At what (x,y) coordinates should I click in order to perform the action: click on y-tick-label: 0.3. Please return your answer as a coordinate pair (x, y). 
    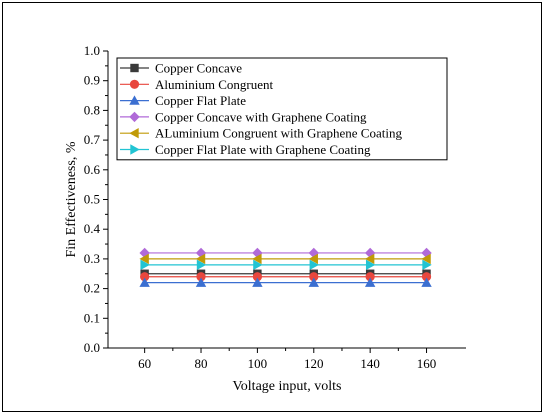
    Looking at the image, I should click on (92, 258).